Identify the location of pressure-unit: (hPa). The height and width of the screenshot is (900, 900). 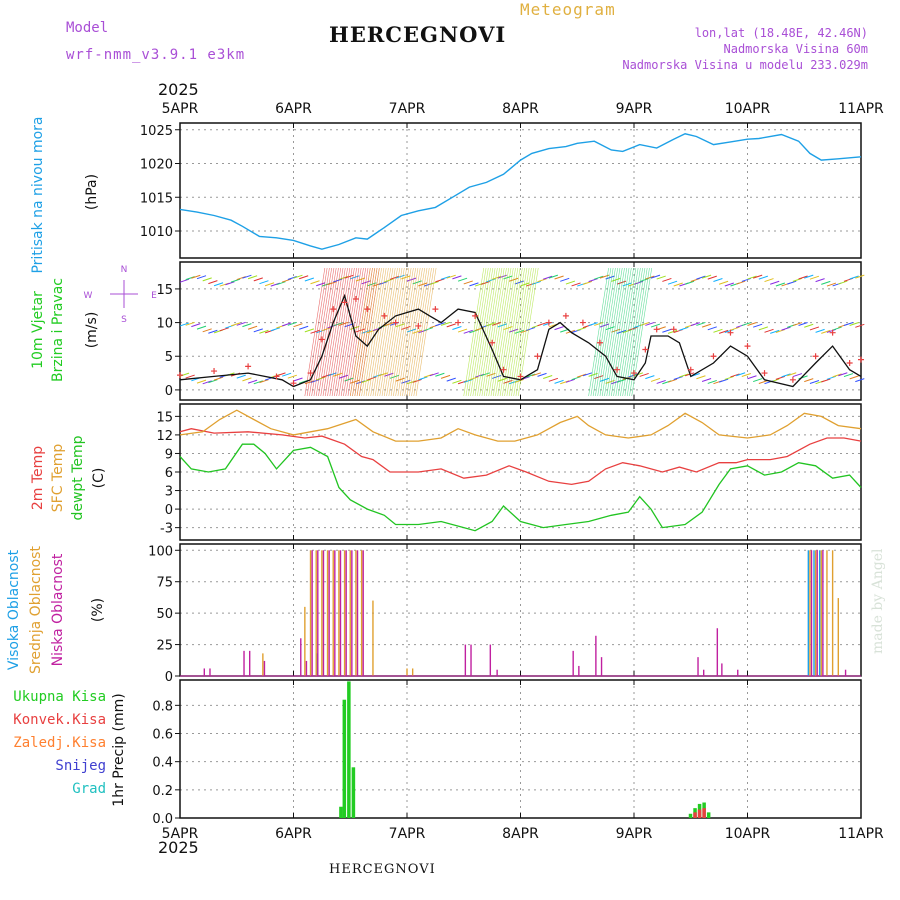
(92, 192).